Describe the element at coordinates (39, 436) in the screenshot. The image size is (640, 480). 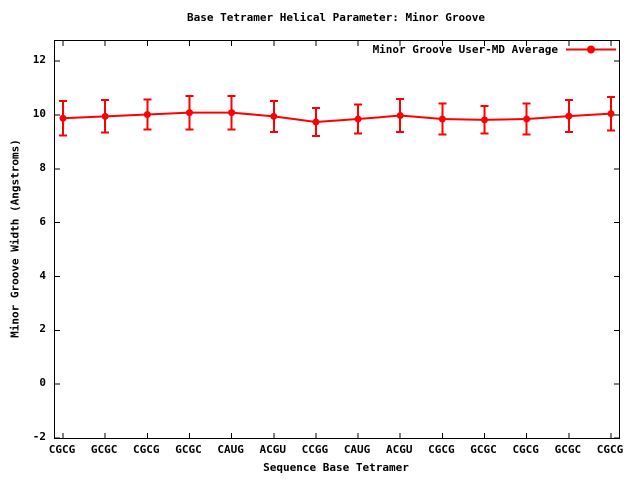
I see `y-tick-label: -2` at that location.